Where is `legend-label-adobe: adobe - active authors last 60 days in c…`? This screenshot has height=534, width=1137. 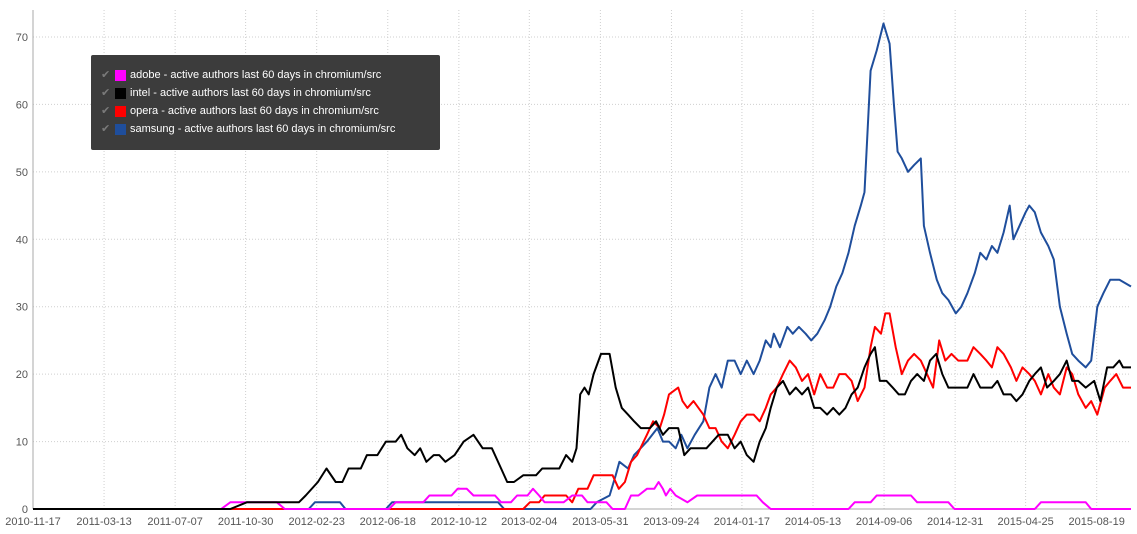
legend-label-adobe: adobe - active authors last 60 days in c… is located at coordinates (256, 75).